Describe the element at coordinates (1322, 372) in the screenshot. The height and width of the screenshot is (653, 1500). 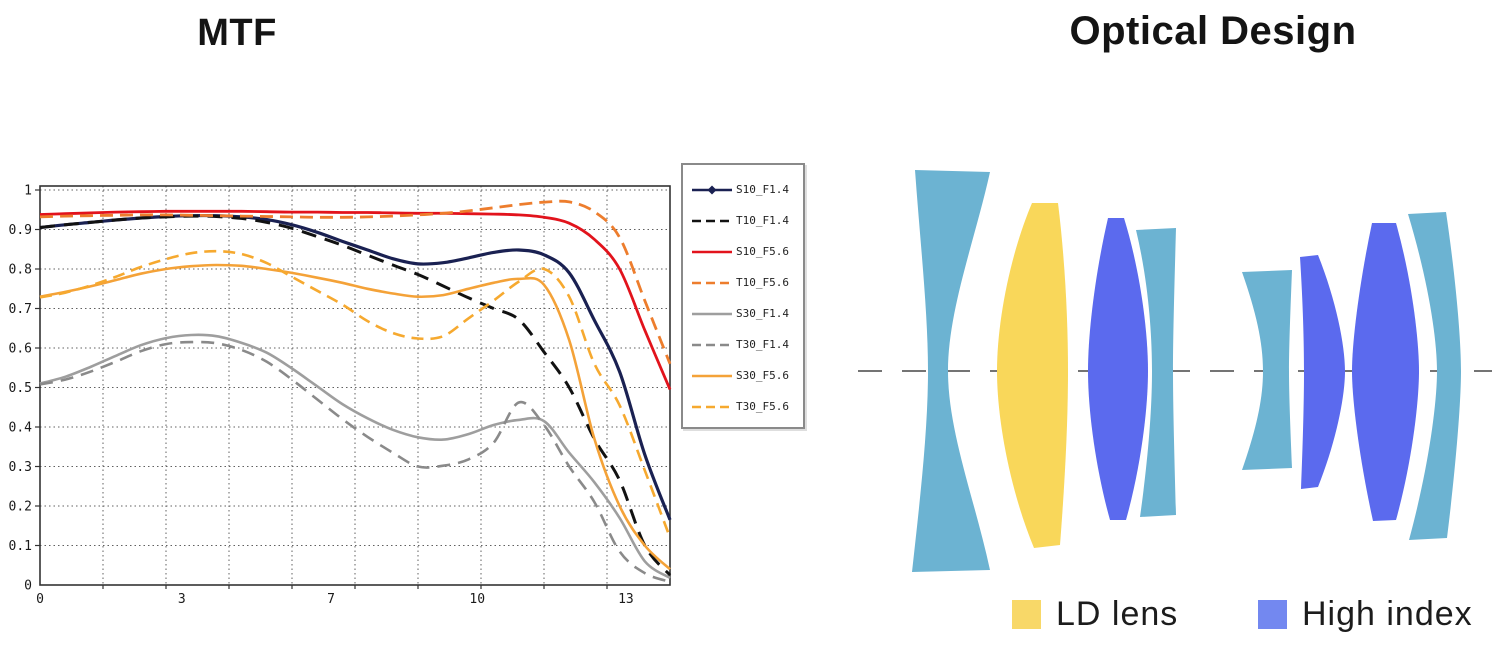
I see `lens-element-6-high_index` at that location.